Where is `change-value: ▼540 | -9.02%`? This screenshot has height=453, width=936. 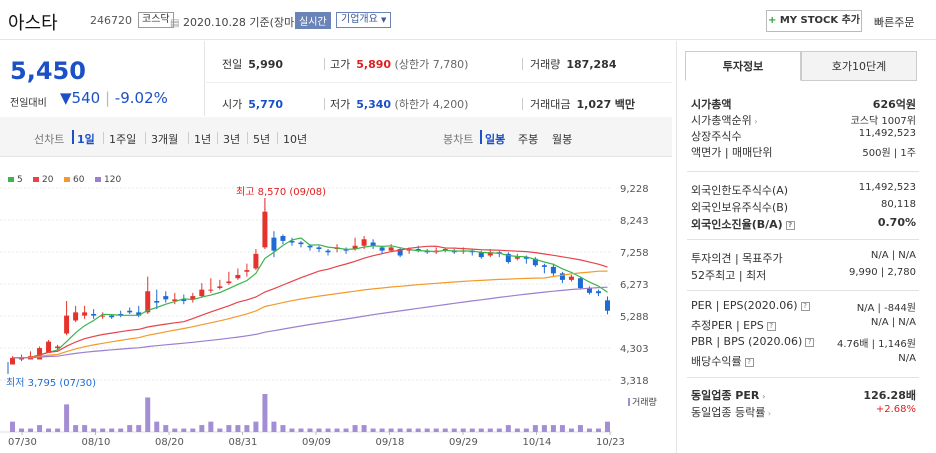 change-value: ▼540 | -9.02% is located at coordinates (114, 98).